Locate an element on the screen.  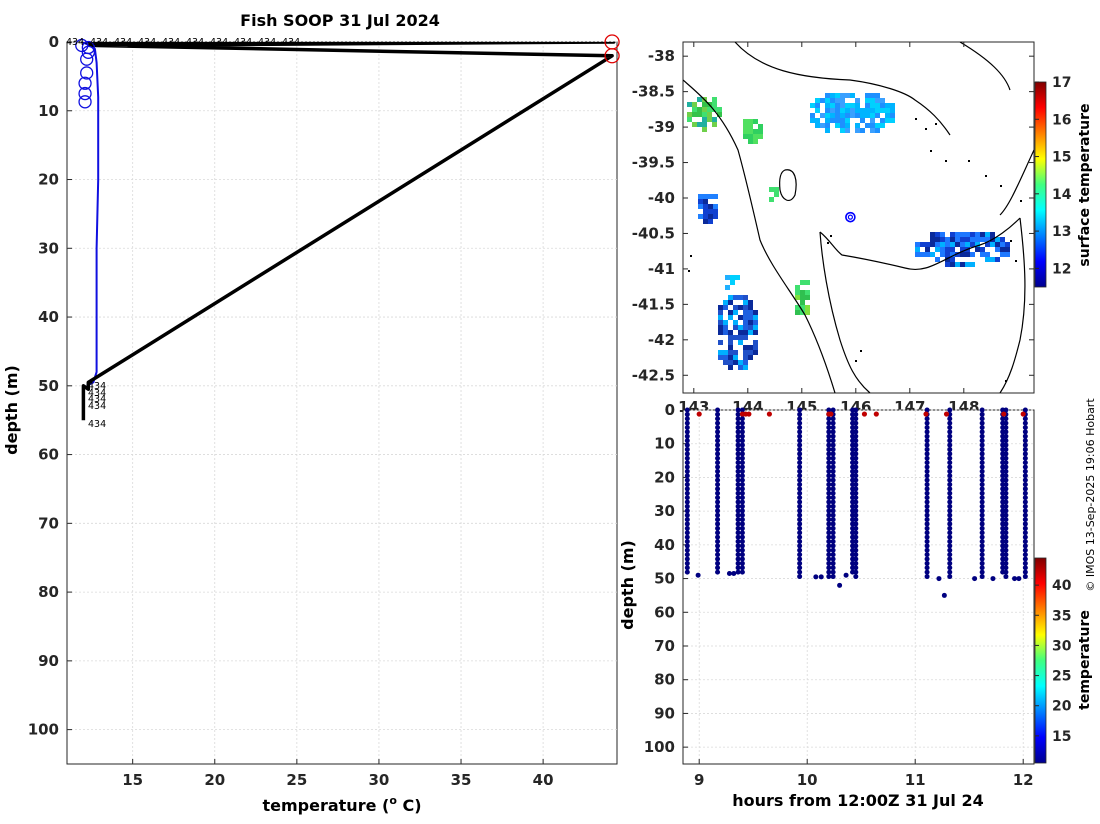
temperature-profile-line is located at coordinates (90, 214).